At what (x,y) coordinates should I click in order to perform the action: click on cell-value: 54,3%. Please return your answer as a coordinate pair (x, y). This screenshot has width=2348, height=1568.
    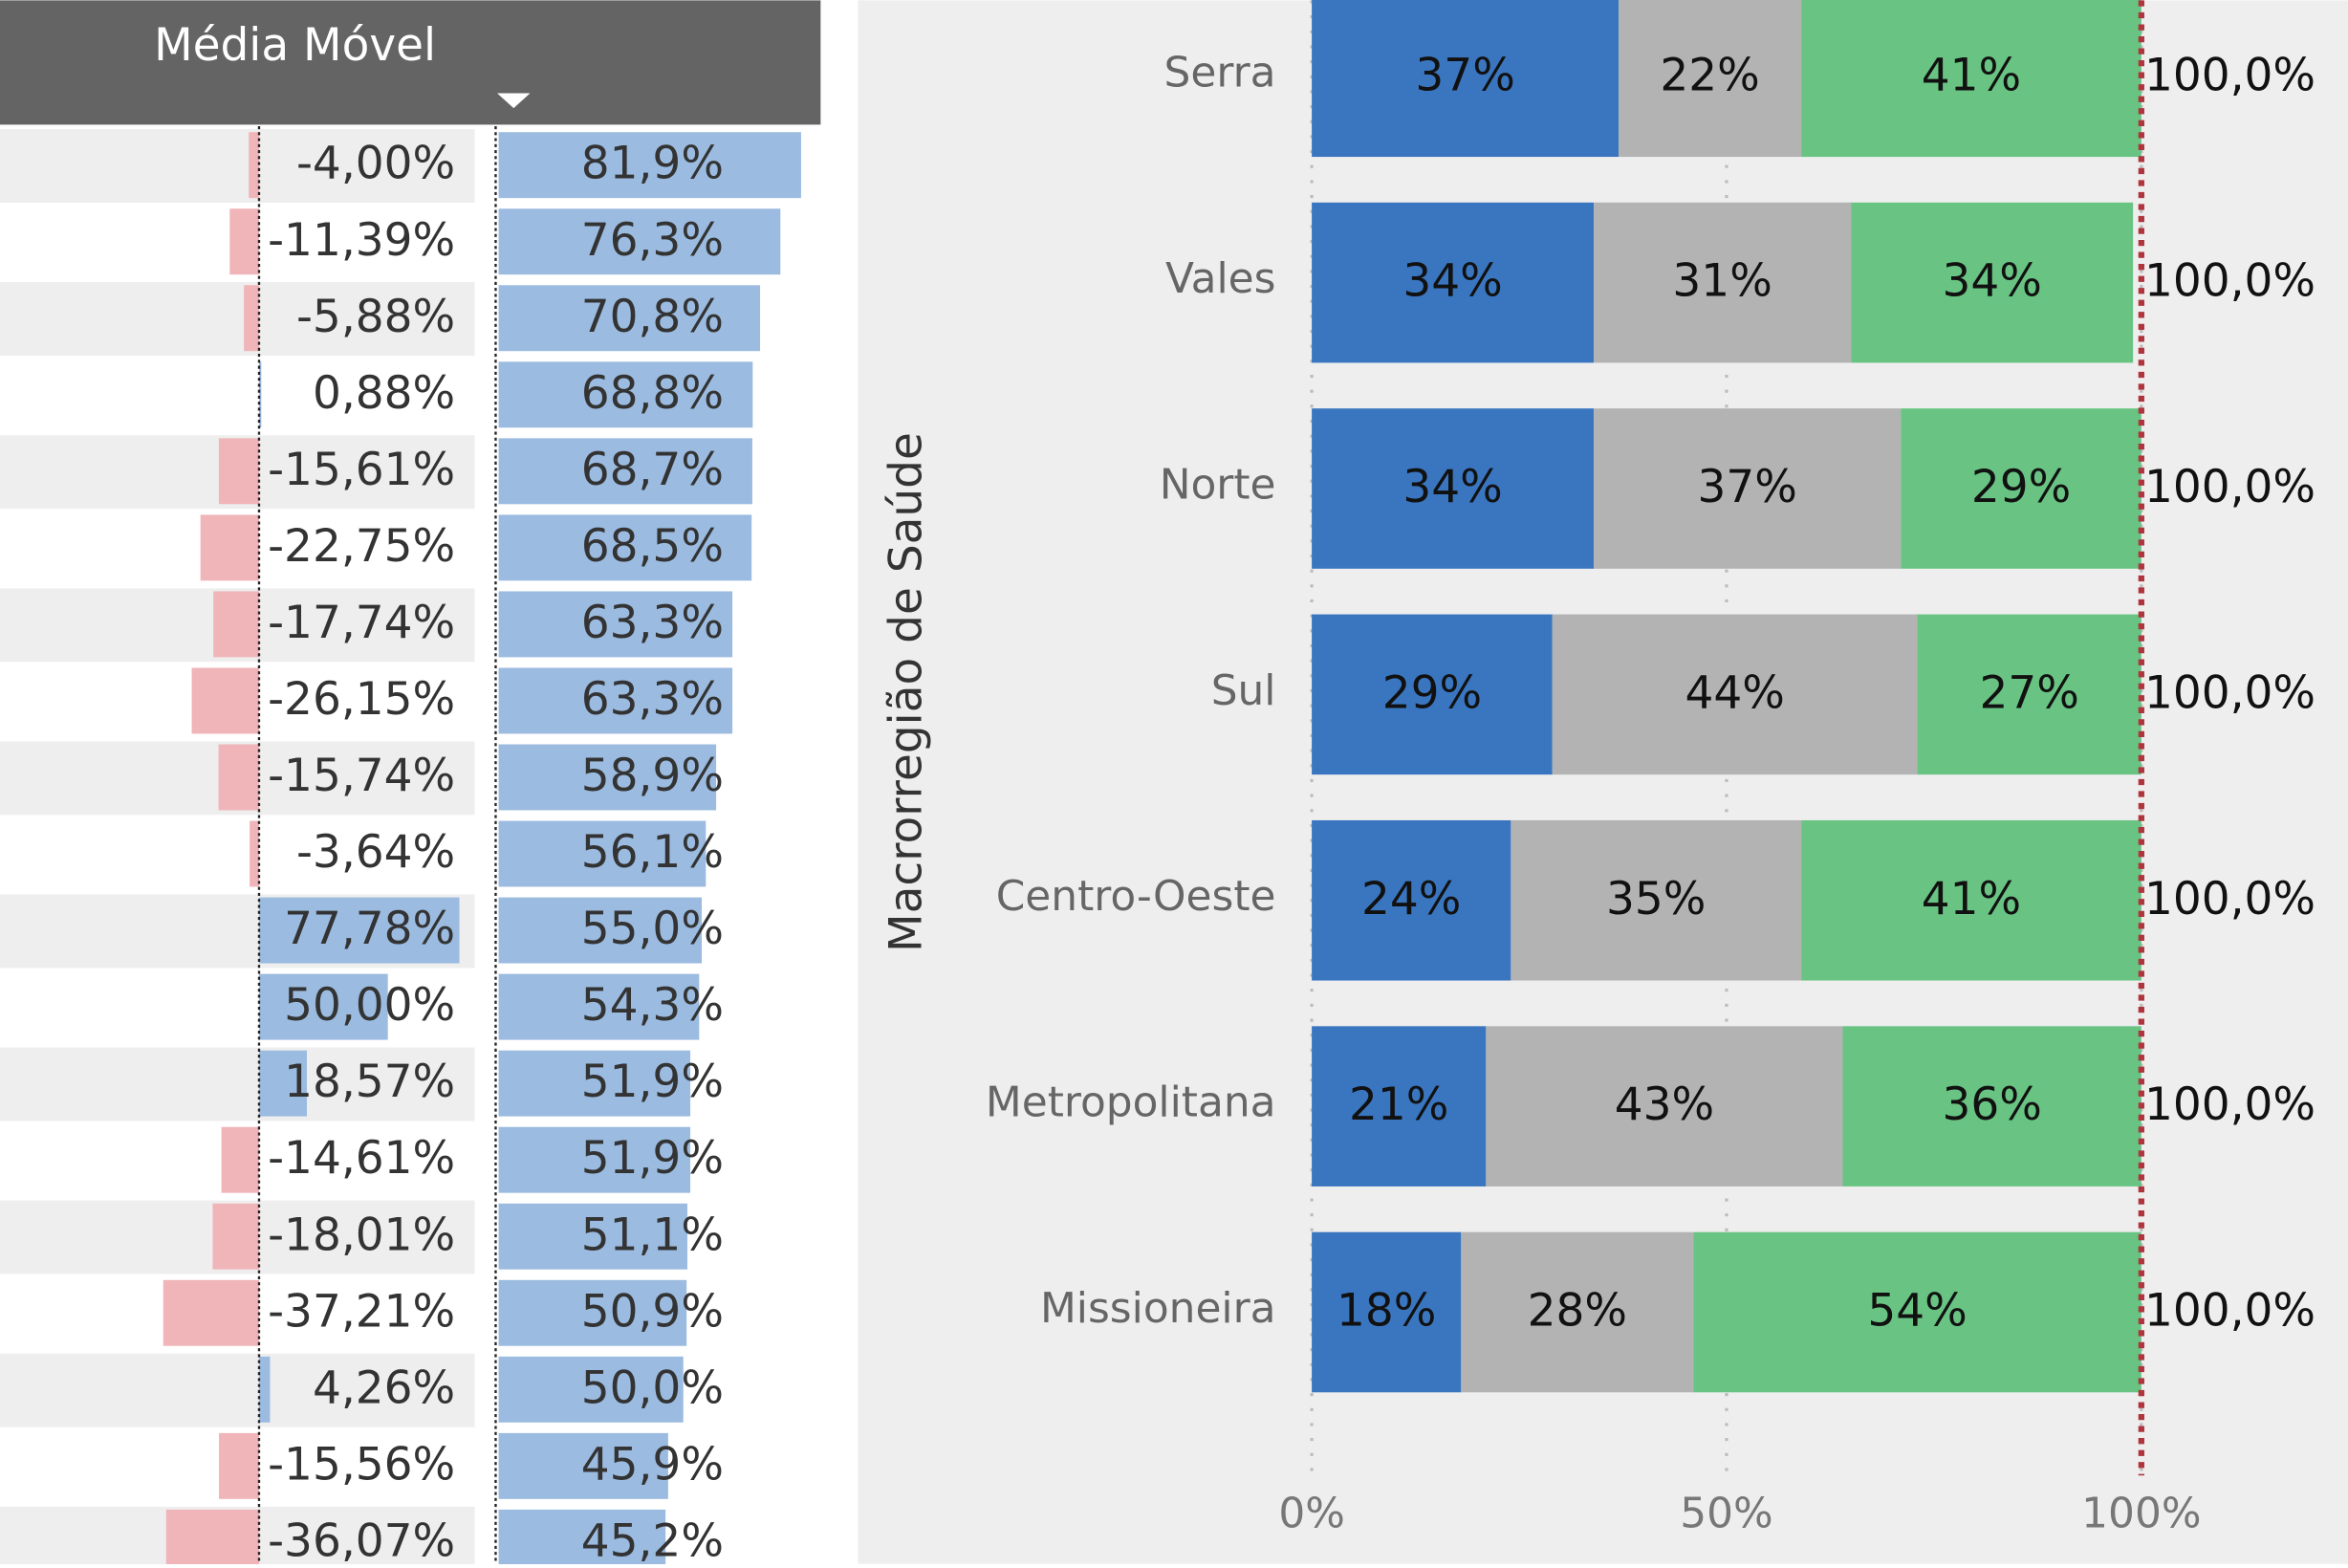
    Looking at the image, I should click on (652, 1005).